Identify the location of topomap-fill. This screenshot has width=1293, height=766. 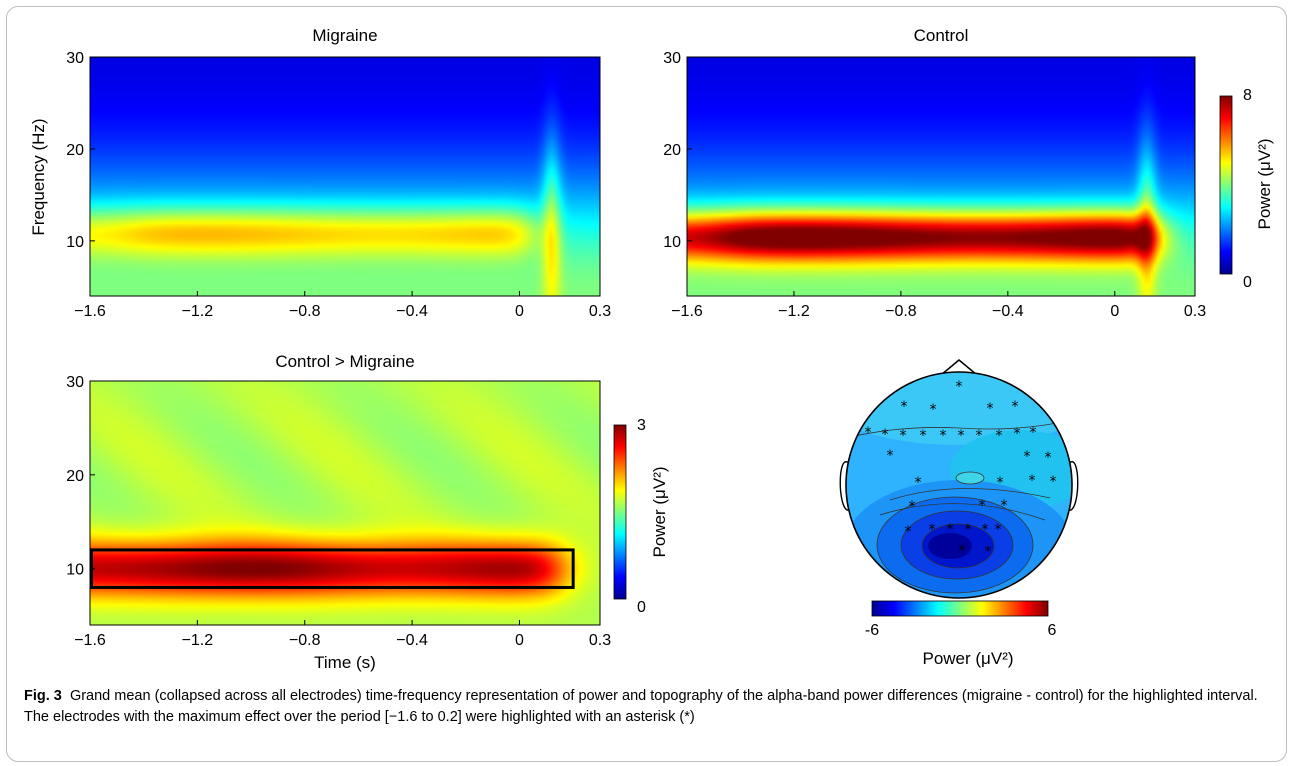
(959, 485).